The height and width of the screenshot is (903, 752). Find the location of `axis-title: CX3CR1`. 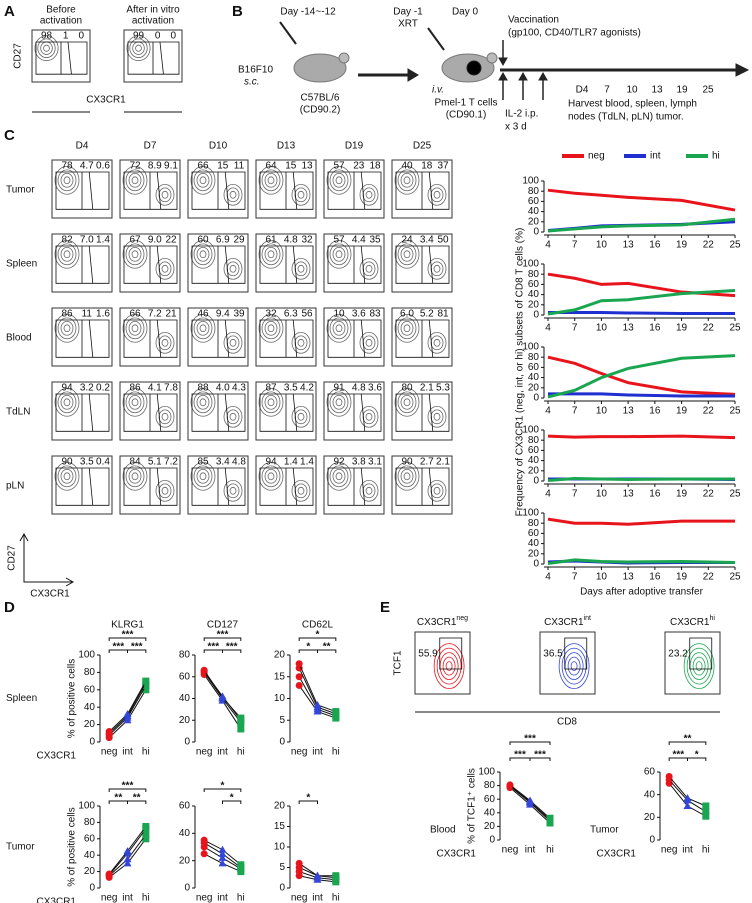

axis-title: CX3CR1 is located at coordinates (617, 854).